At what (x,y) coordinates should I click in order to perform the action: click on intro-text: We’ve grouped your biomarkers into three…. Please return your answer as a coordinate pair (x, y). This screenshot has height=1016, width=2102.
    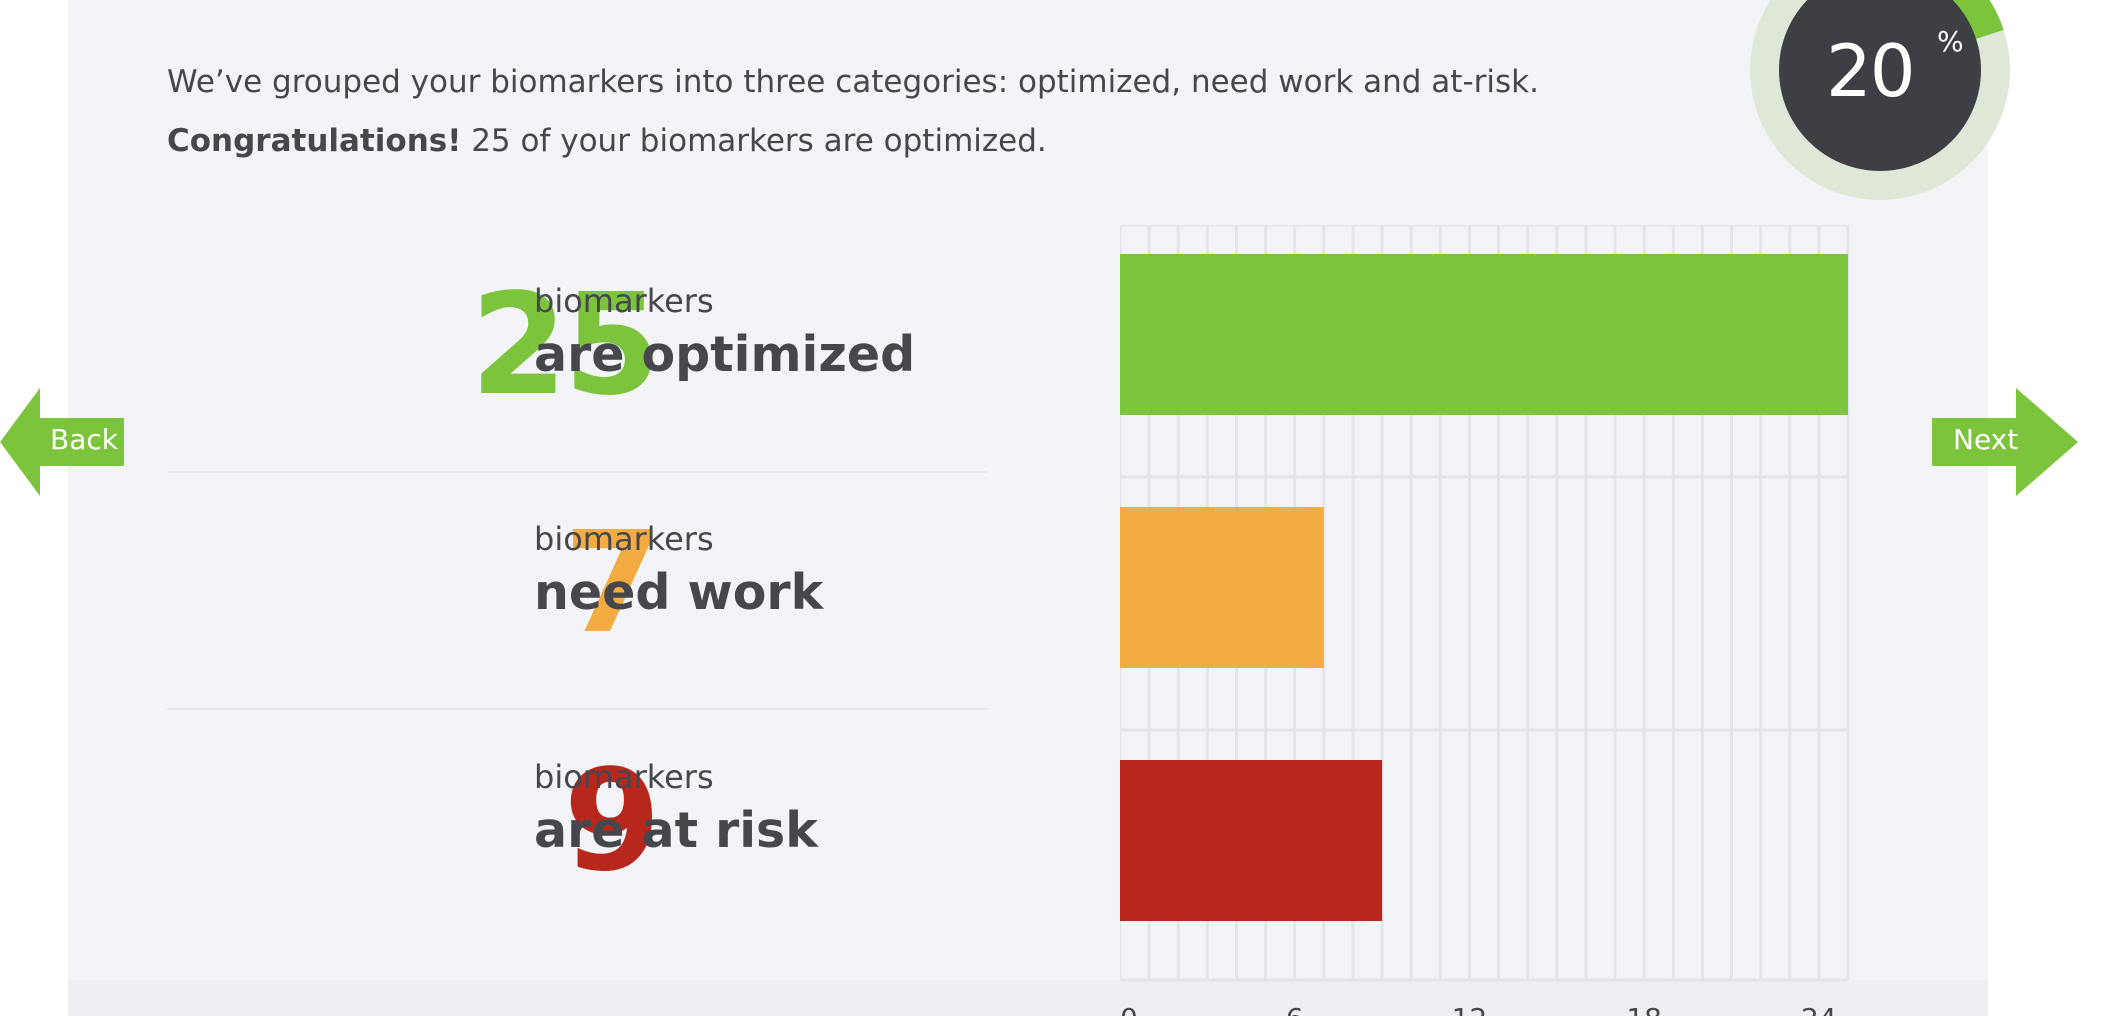
    Looking at the image, I should click on (853, 82).